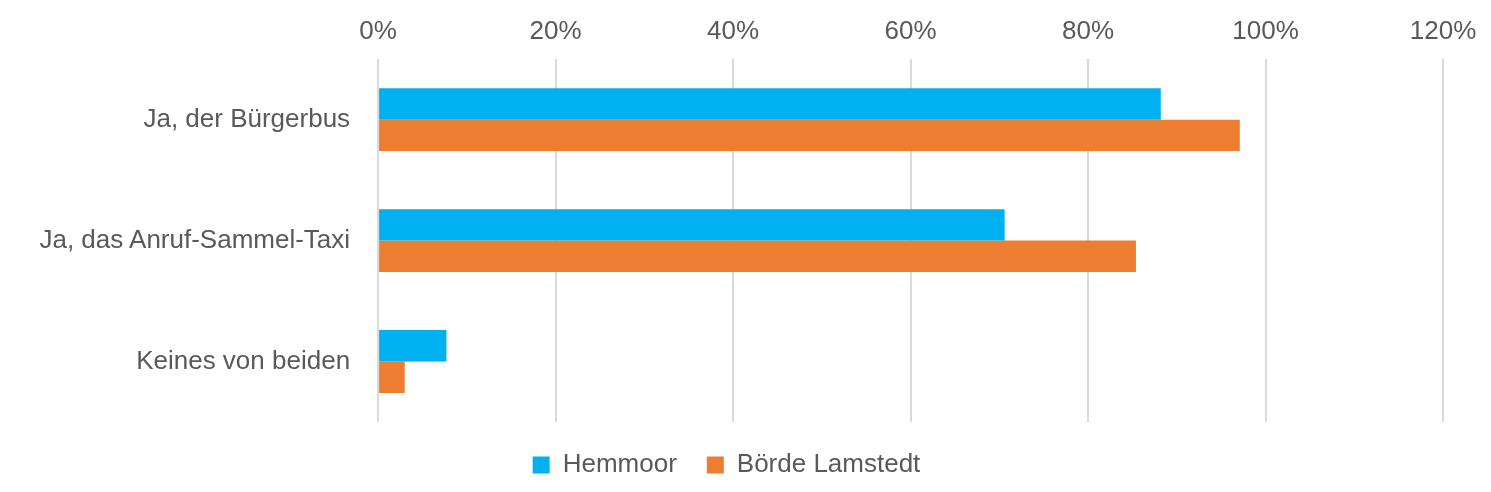 The image size is (1491, 492). What do you see at coordinates (910, 29) in the screenshot?
I see `x-tick-label: 60%` at bounding box center [910, 29].